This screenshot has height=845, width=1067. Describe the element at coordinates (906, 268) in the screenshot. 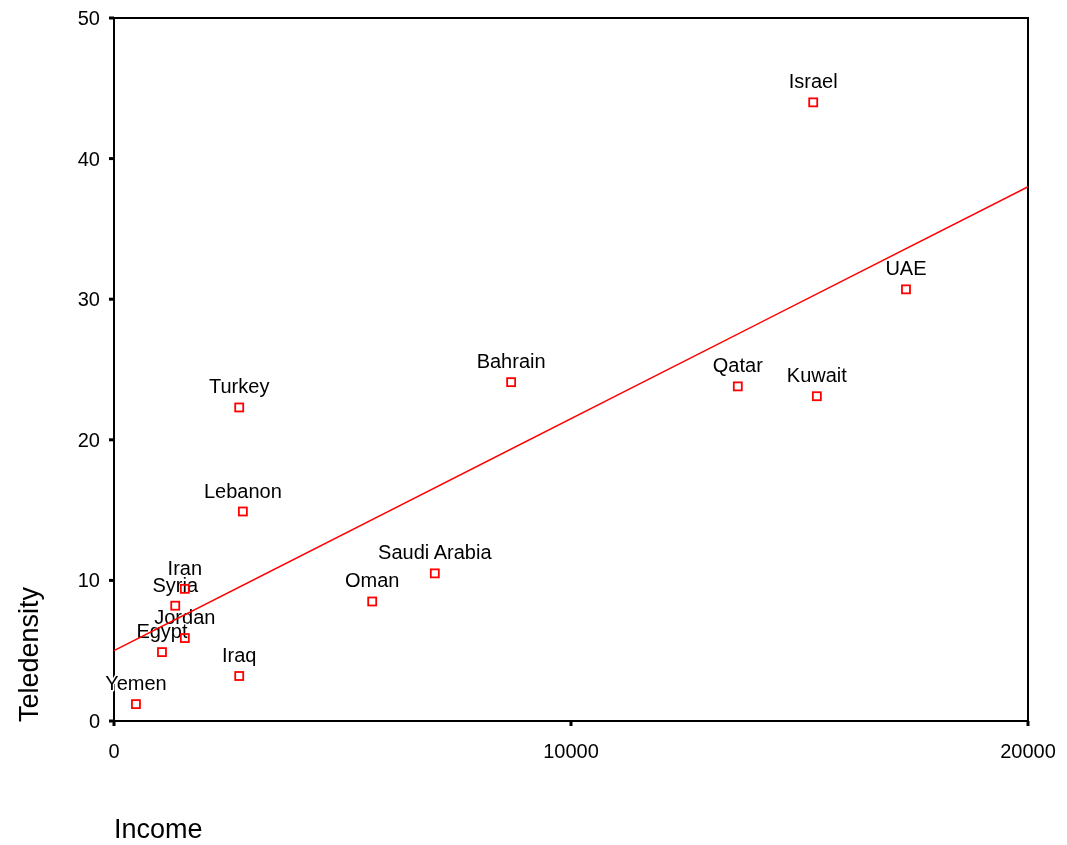

I see `annotation: UAE` at that location.